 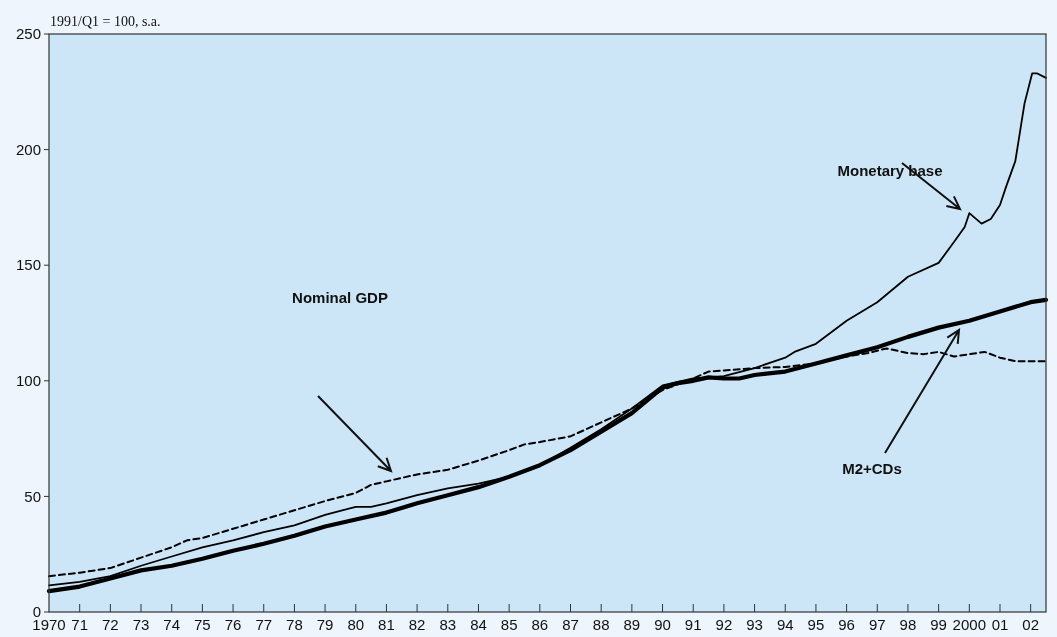 What do you see at coordinates (105, 21) in the screenshot?
I see `y-axis-title: 1991/Q1 = 100, s.a.` at bounding box center [105, 21].